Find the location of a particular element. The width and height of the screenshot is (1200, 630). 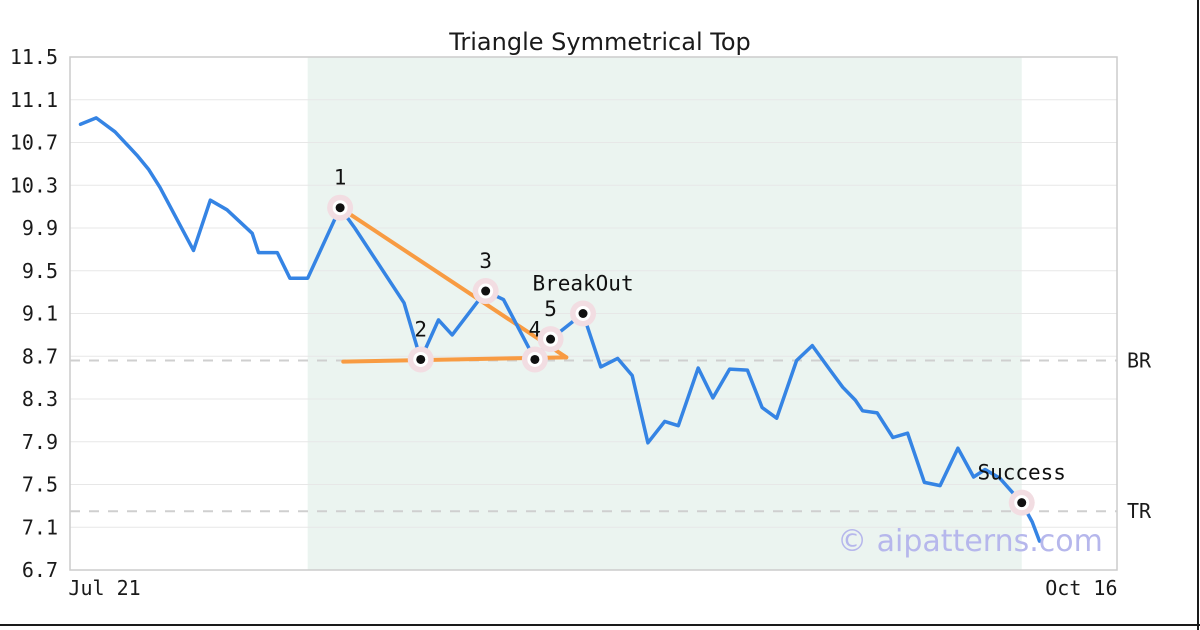

y-tick-label: 10.3 is located at coordinates (34, 185).